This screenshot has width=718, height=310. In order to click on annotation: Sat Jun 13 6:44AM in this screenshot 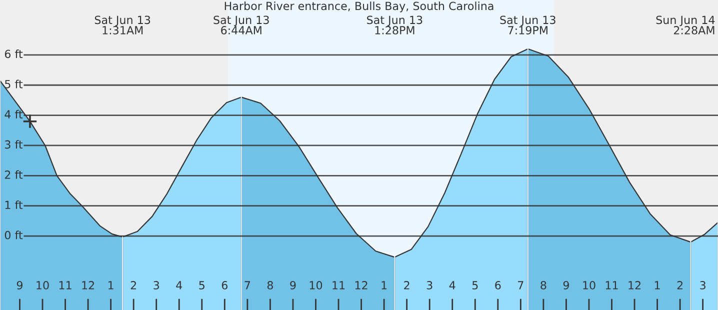, I will do `click(241, 25)`.